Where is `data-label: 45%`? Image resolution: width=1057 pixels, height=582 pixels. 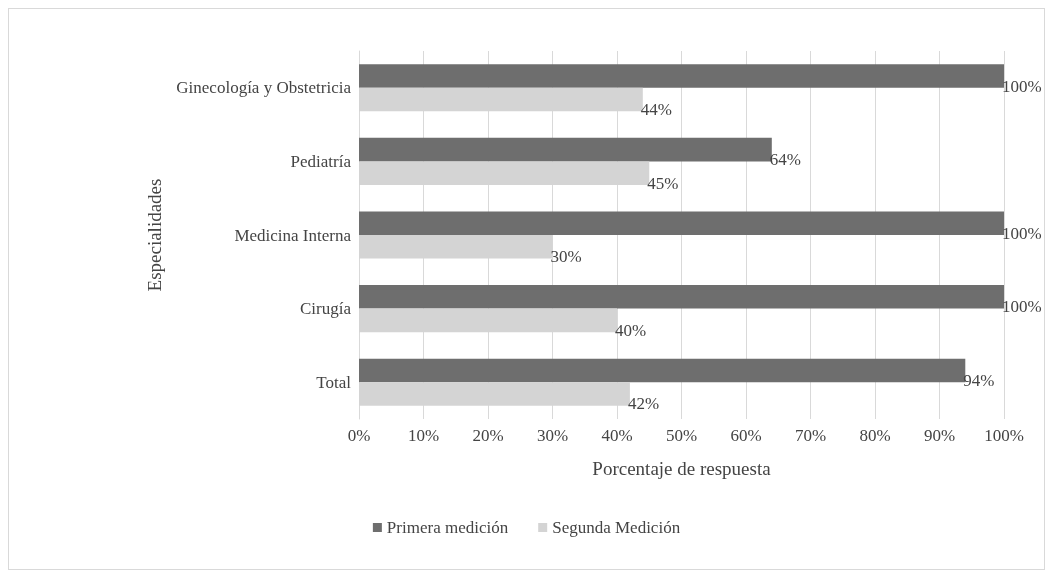
data-label: 45% is located at coordinates (663, 183).